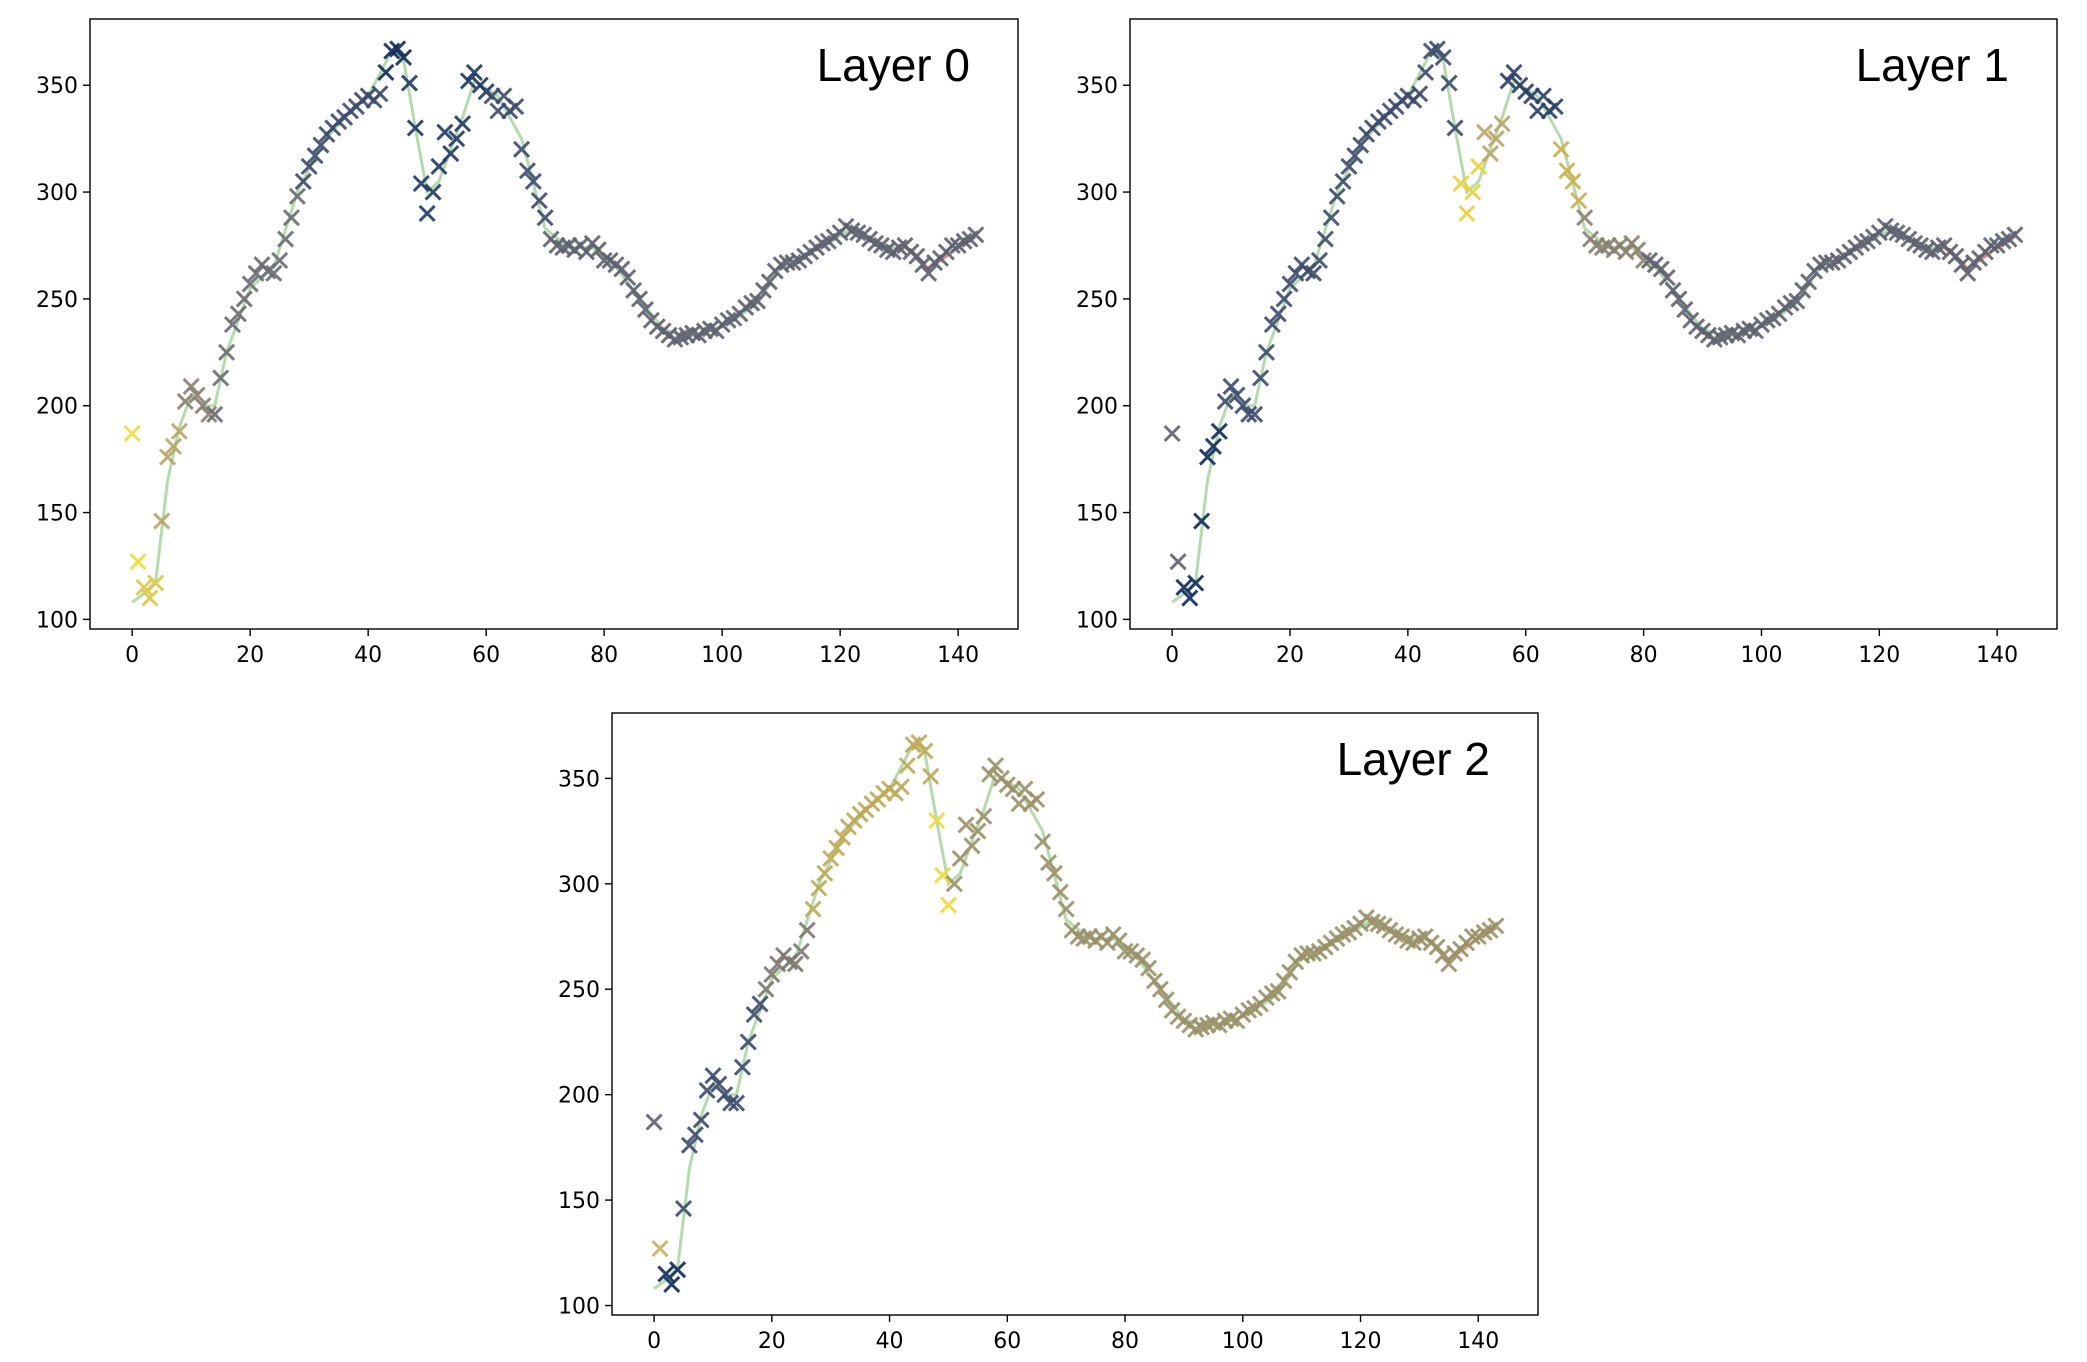  Describe the element at coordinates (604, 655) in the screenshot. I see `x-tick-label: 80` at that location.